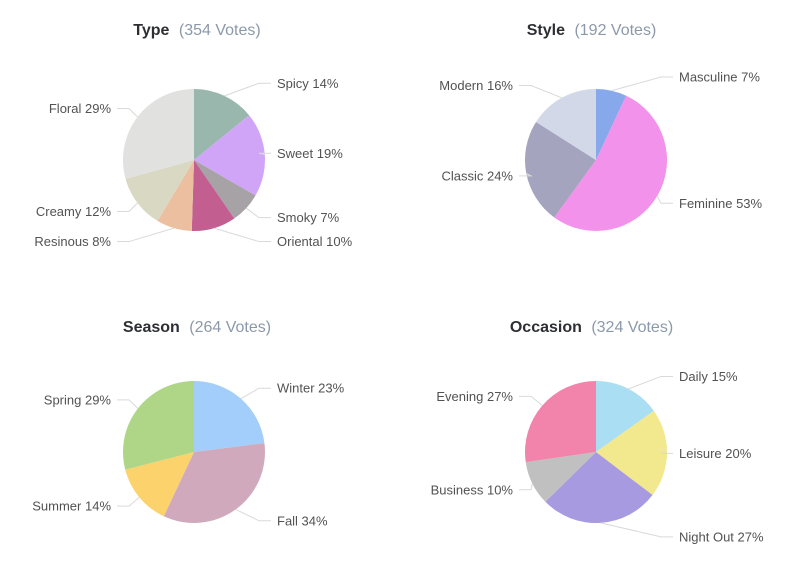 The height and width of the screenshot is (582, 789). What do you see at coordinates (151, 30) in the screenshot?
I see `chart-title-name: Type` at bounding box center [151, 30].